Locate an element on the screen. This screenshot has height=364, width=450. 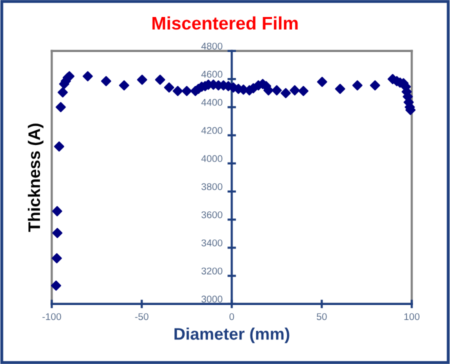
y-tick-label: 4800 is located at coordinates (211, 46).